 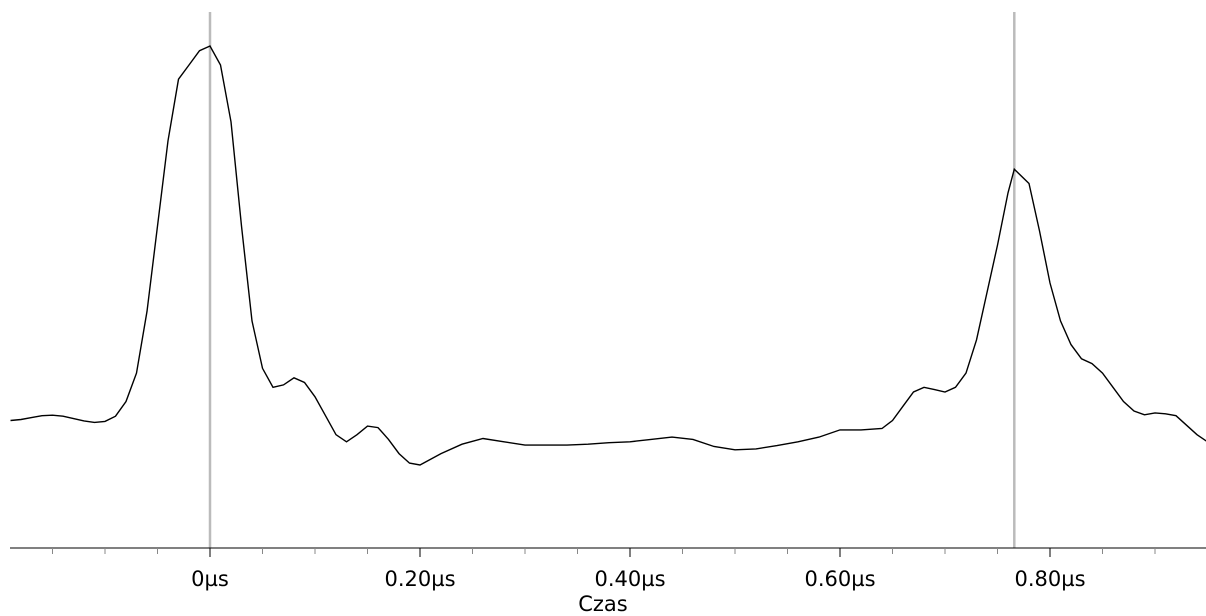 I want to click on x-tick-label: 0.60µs, so click(x=839, y=579).